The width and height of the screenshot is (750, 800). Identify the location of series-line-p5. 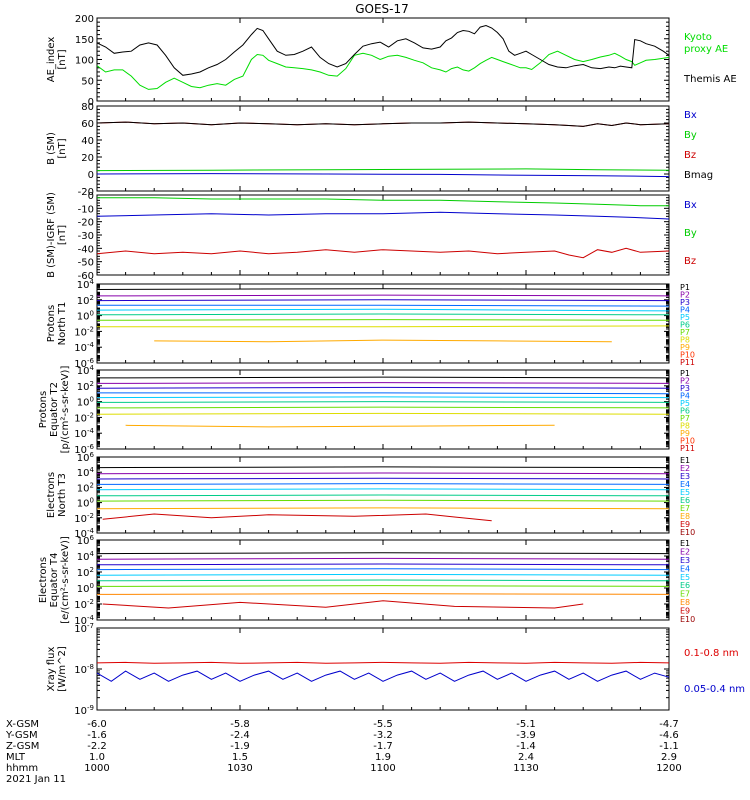
(383, 310).